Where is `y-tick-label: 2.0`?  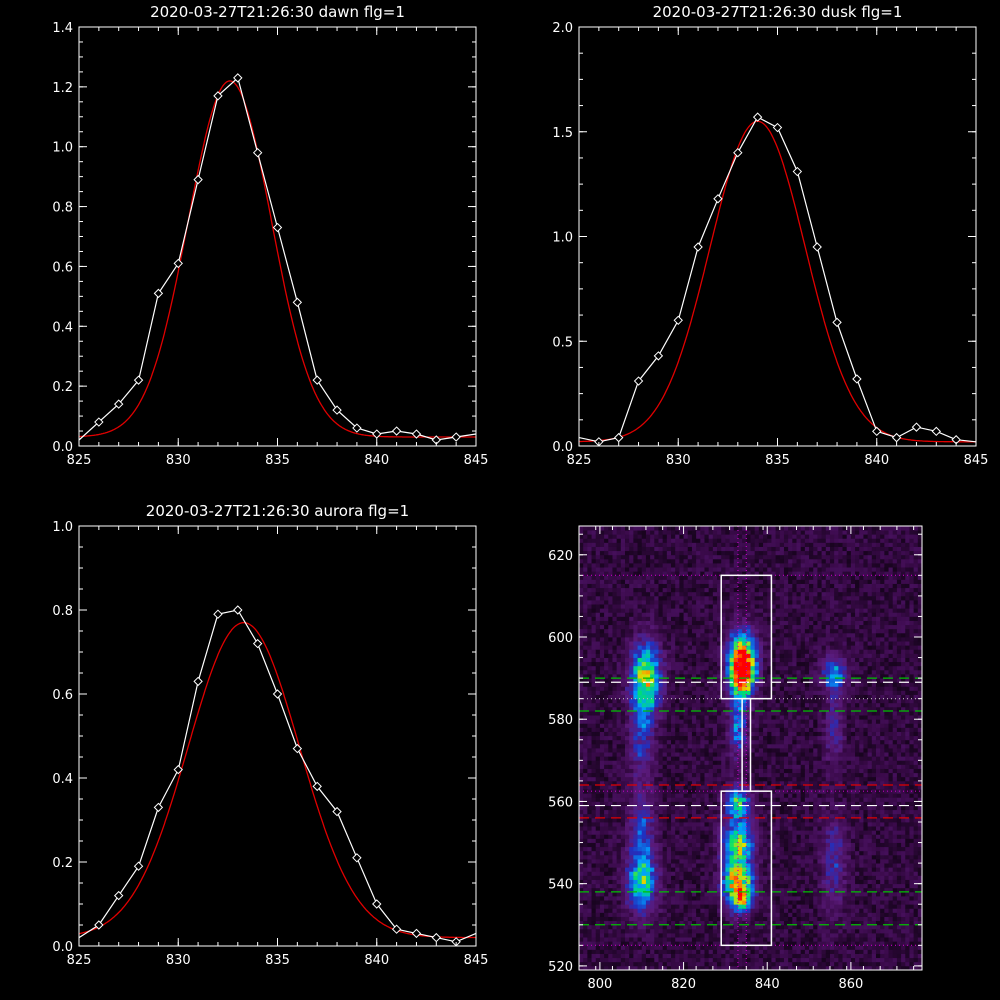
y-tick-label: 2.0 is located at coordinates (562, 28).